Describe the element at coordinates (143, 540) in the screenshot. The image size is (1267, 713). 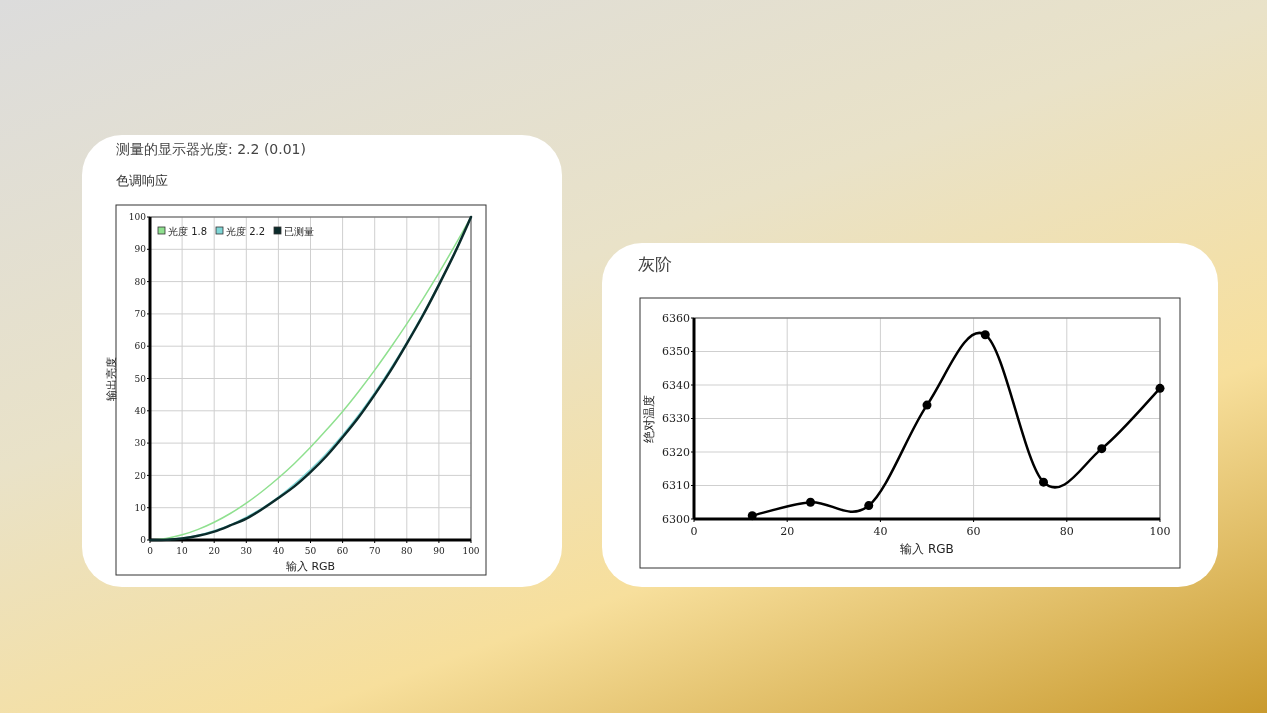
I see `y-tick-label: 0` at that location.